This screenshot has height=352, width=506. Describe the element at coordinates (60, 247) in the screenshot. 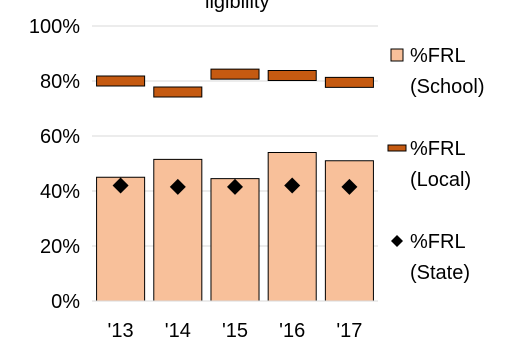

I see `y-tick-label: 20%` at that location.